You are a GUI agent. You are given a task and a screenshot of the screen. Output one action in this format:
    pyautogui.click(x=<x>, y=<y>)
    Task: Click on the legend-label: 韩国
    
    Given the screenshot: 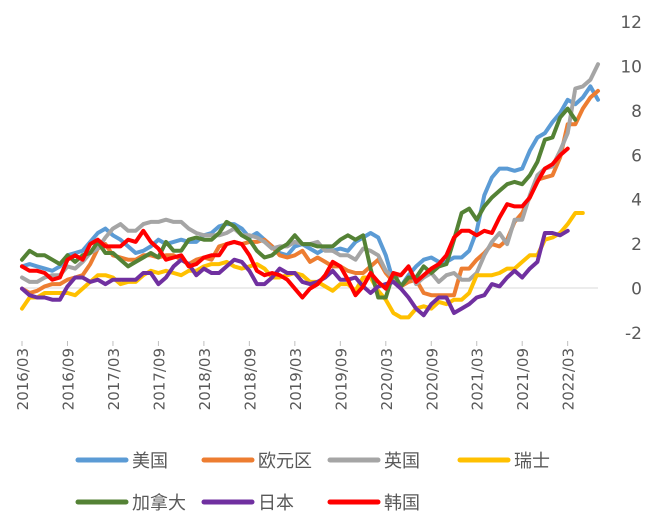 What is the action you would take?
    pyautogui.click(x=402, y=503)
    